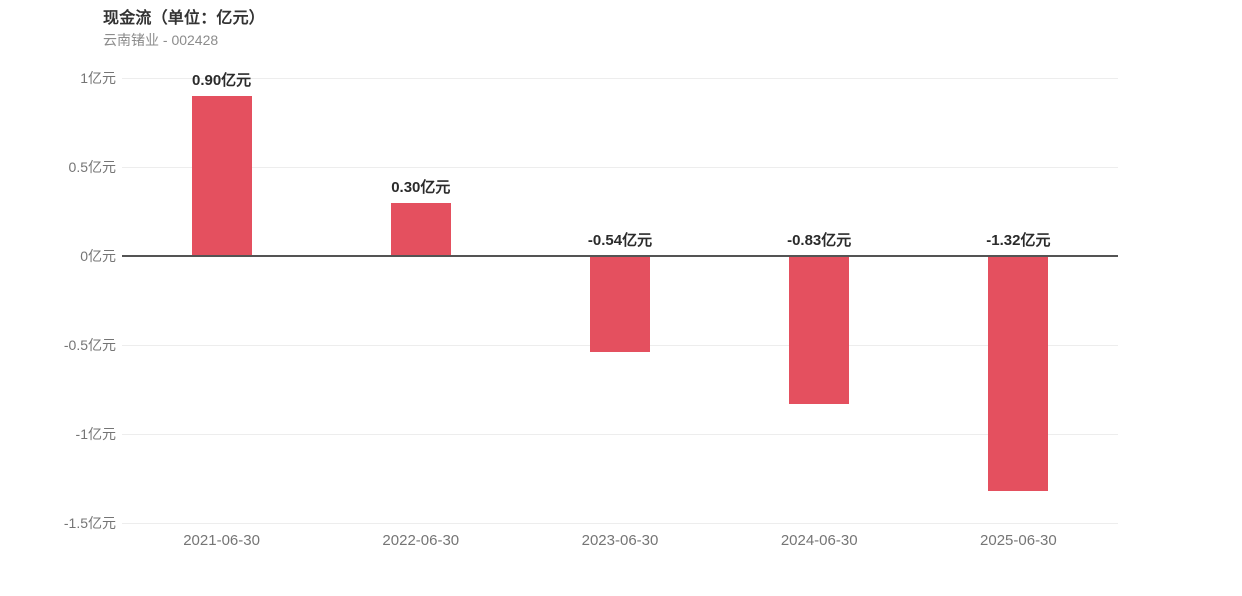  Describe the element at coordinates (1018, 240) in the screenshot. I see `bar-value-label: -1.32亿元` at that location.